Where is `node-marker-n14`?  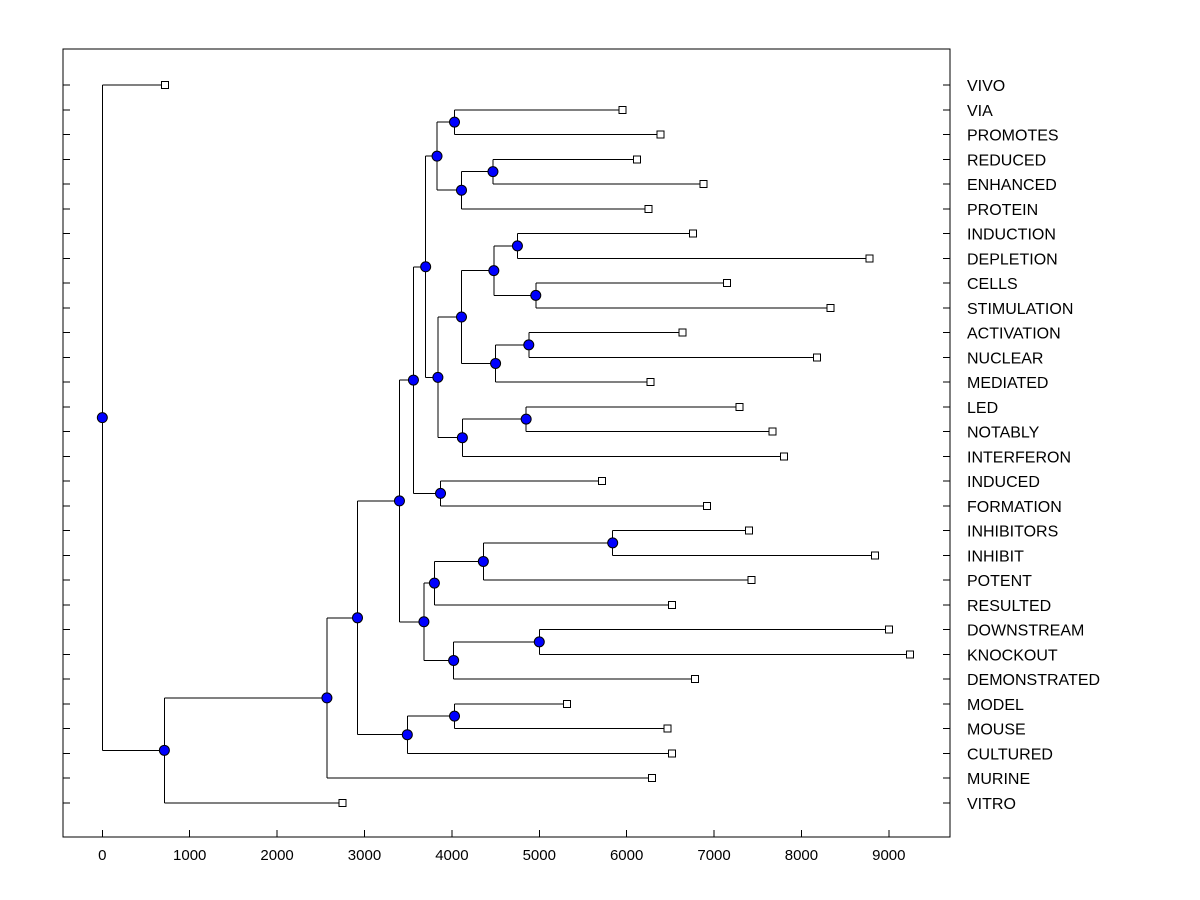 node-marker-n14 is located at coordinates (426, 267).